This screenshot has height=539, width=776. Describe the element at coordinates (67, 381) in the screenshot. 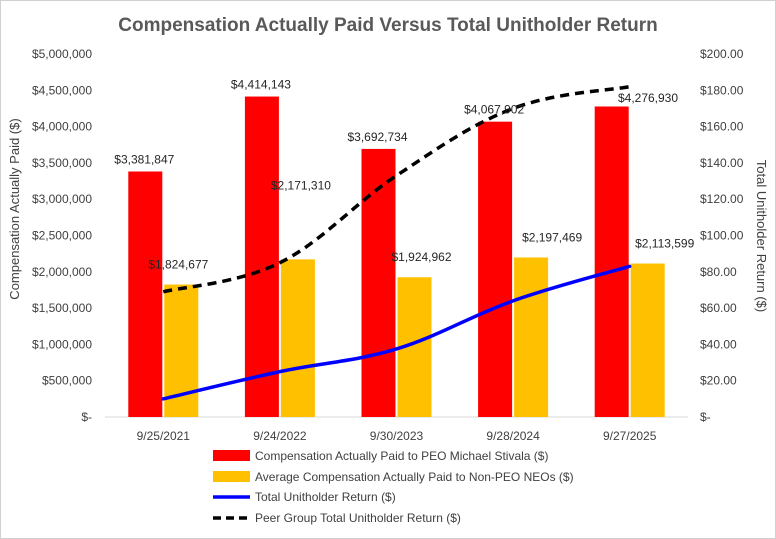

I see `y-tick-label: $500,000` at that location.